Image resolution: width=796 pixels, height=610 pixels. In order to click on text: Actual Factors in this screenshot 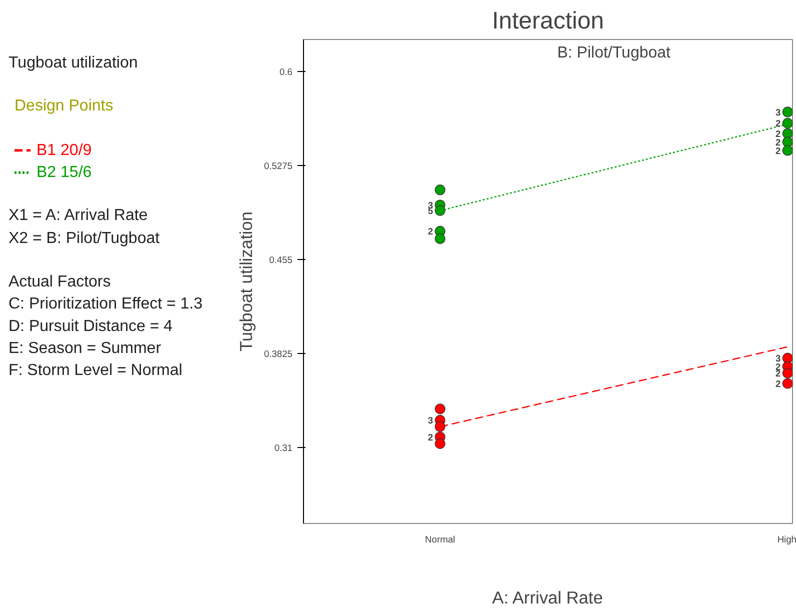, I will do `click(59, 281)`.